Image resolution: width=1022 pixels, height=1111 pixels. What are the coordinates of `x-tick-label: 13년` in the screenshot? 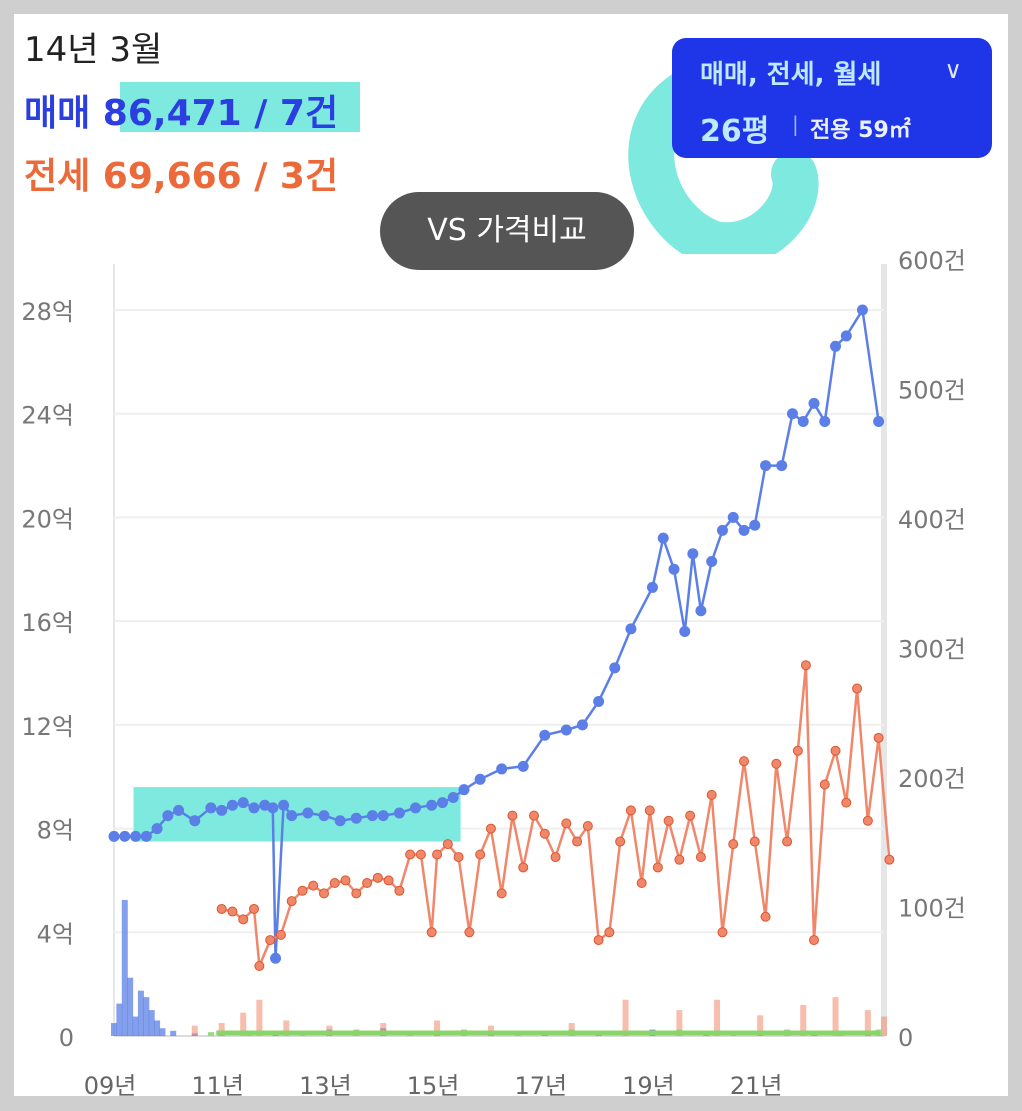 It's located at (325, 1084).